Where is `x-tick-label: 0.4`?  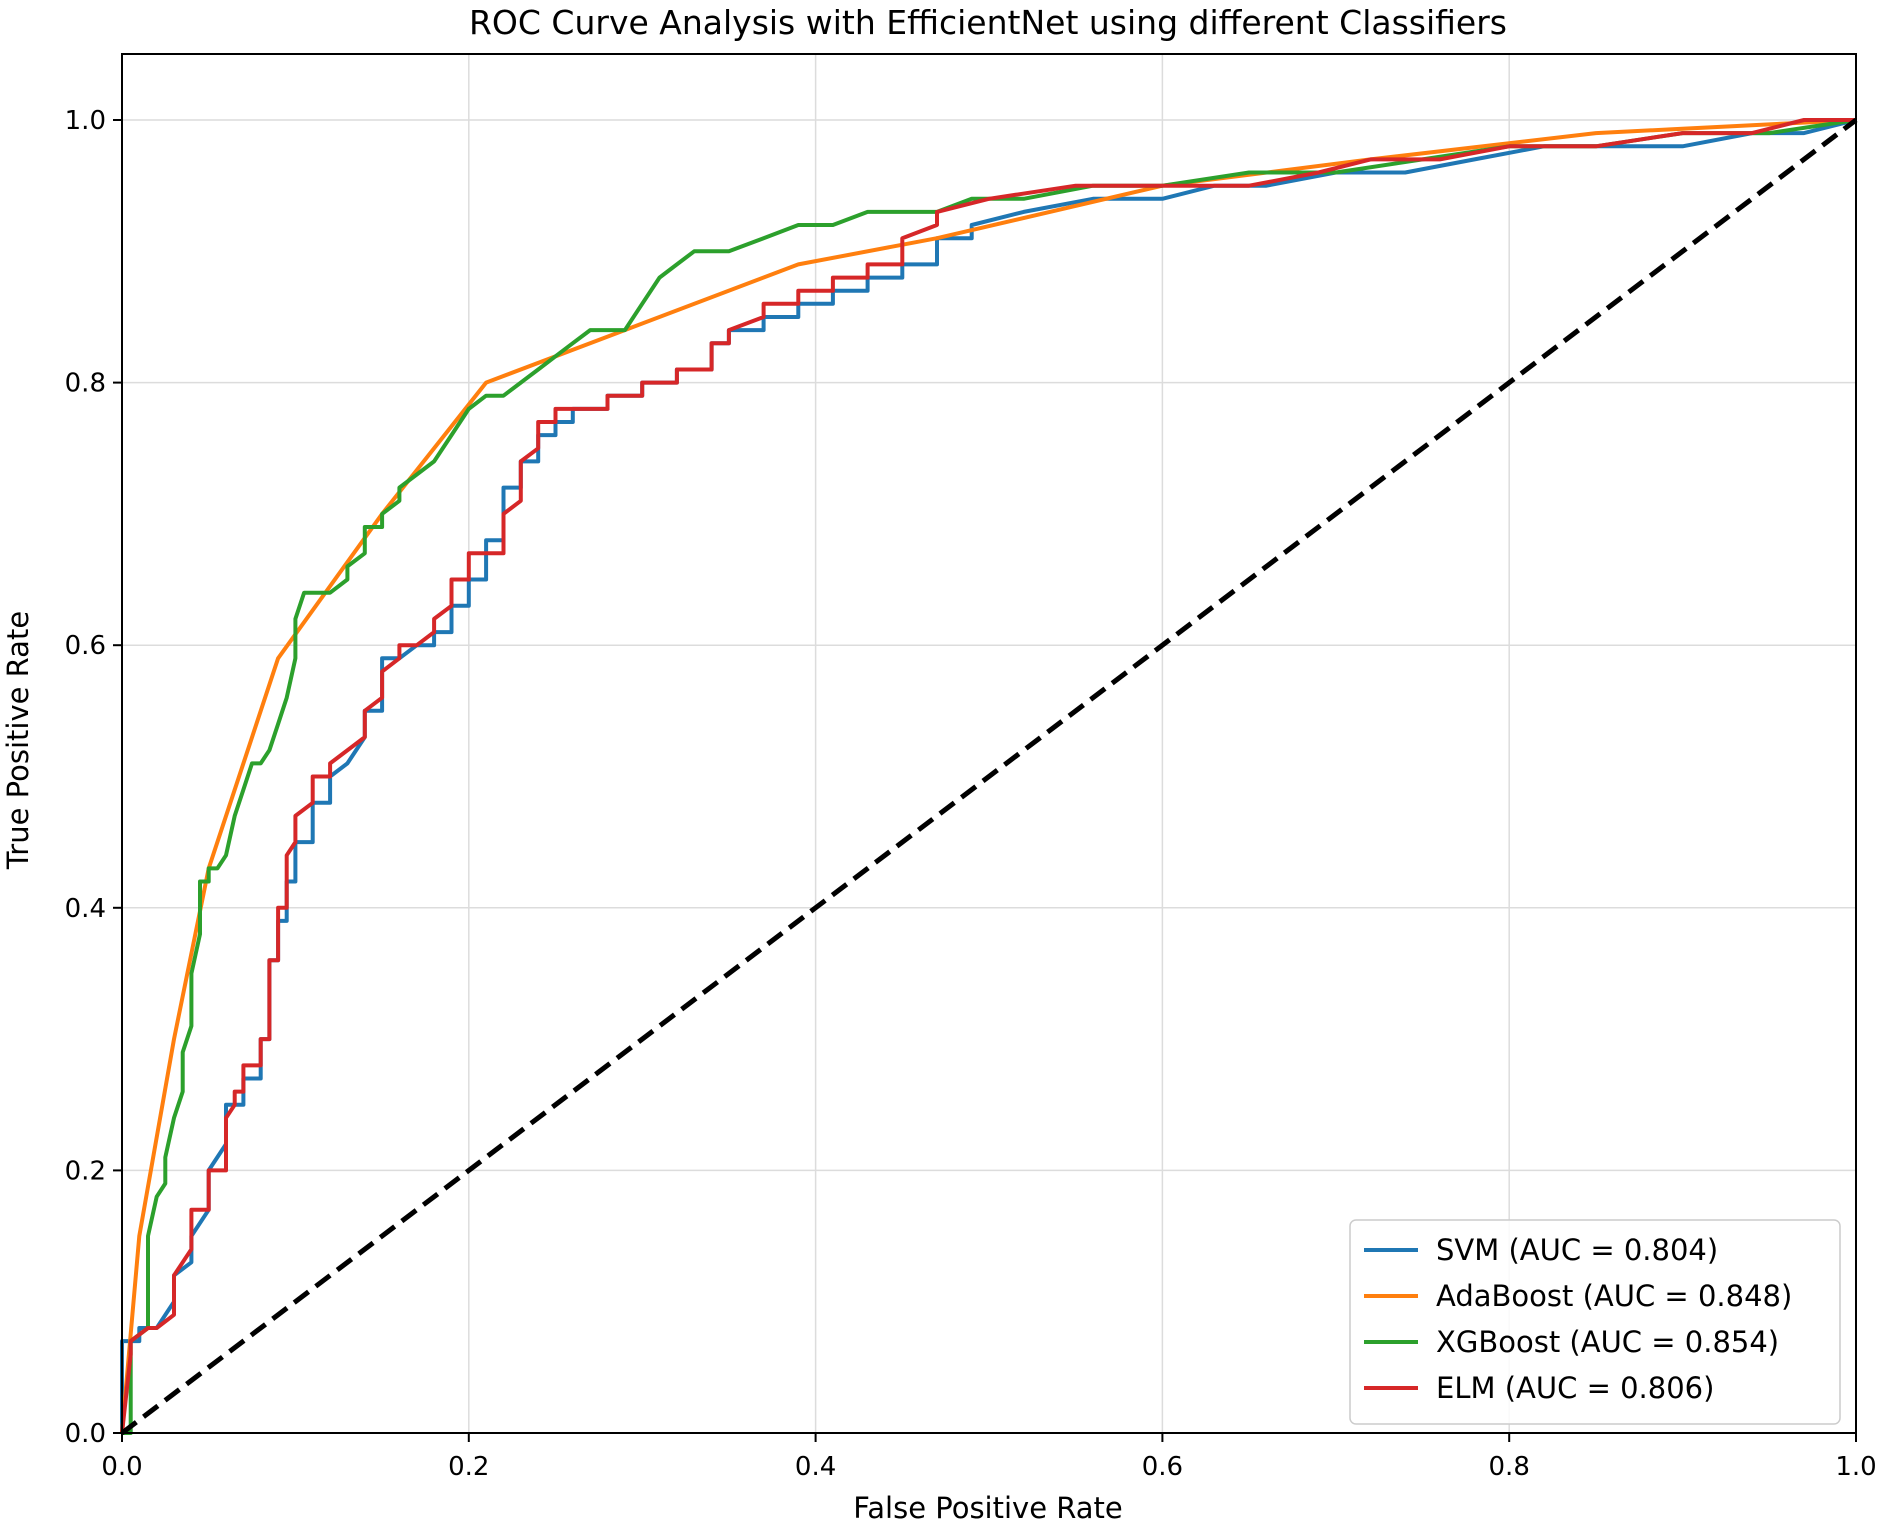
x-tick-label: 0.4 is located at coordinates (815, 1467).